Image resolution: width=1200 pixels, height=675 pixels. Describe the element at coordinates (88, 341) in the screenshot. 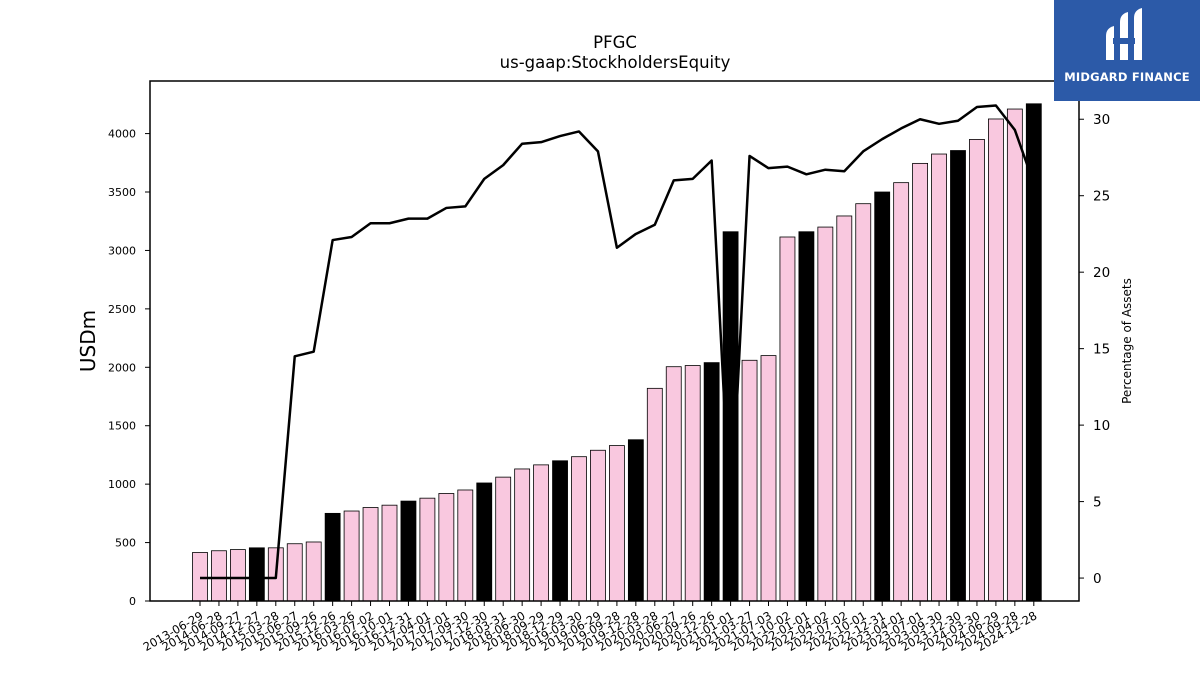

I see `y-axis-label: USDm` at that location.